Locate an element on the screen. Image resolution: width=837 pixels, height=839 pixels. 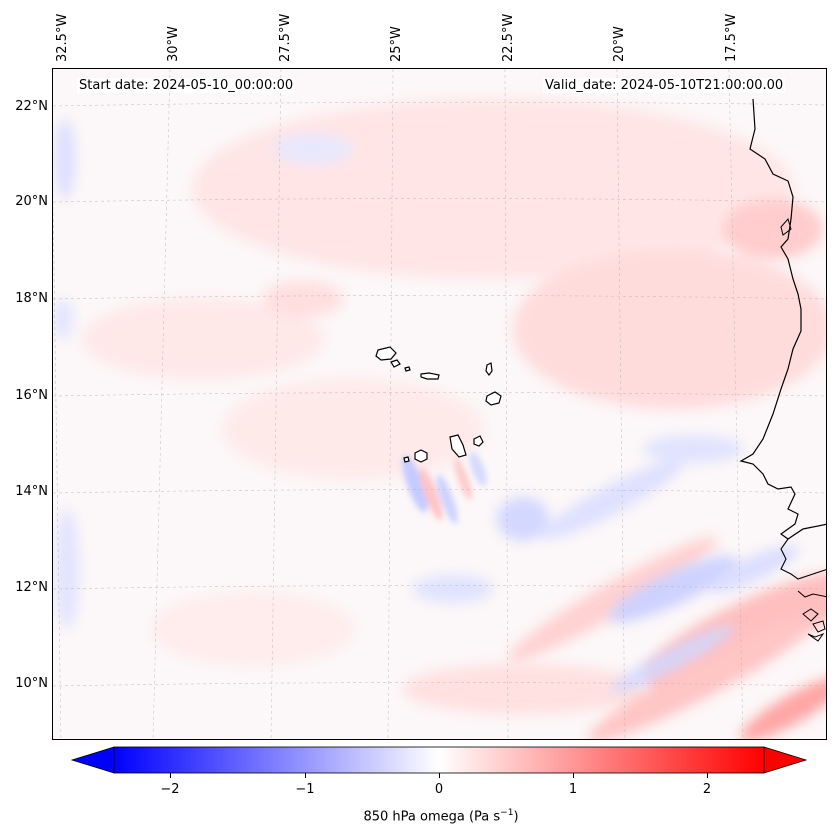
valid-date-label: Valid_date: 2024-05-10T21:00:00.00 is located at coordinates (664, 85).